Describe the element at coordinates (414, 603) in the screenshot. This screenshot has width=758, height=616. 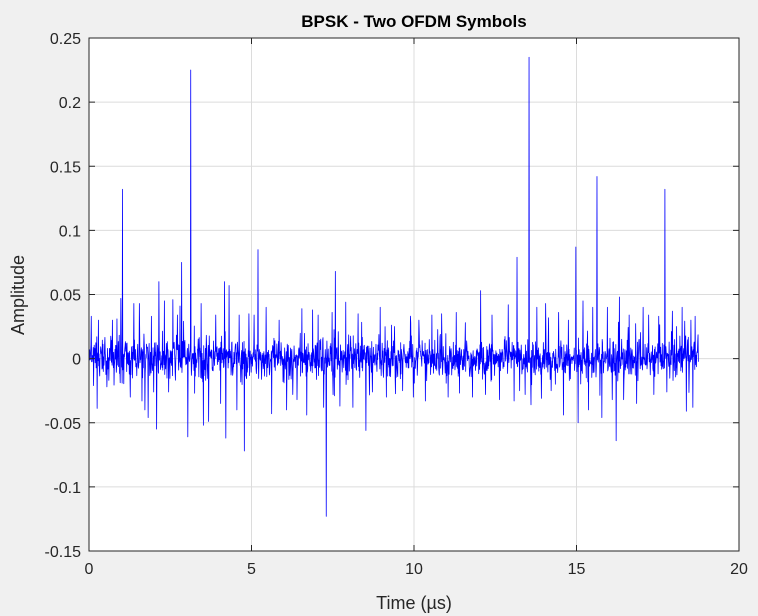
I see `x-axis-label: Time (µs)` at that location.